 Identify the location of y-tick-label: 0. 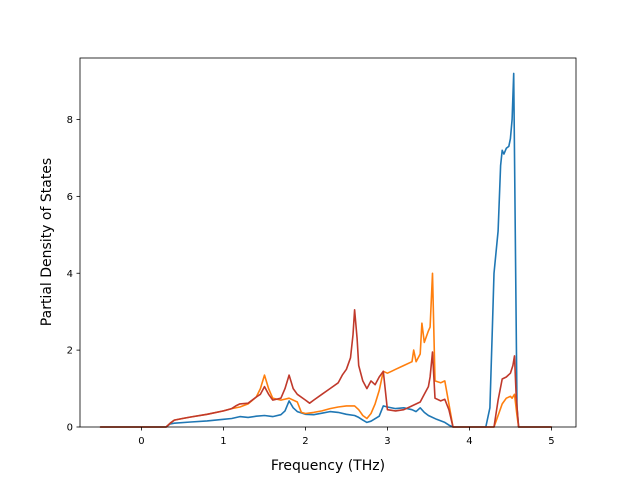
(70, 428).